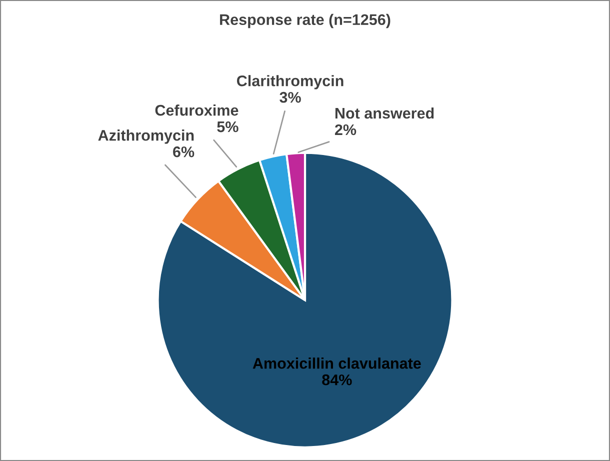  What do you see at coordinates (345, 130) in the screenshot?
I see `data-label: 2%` at bounding box center [345, 130].